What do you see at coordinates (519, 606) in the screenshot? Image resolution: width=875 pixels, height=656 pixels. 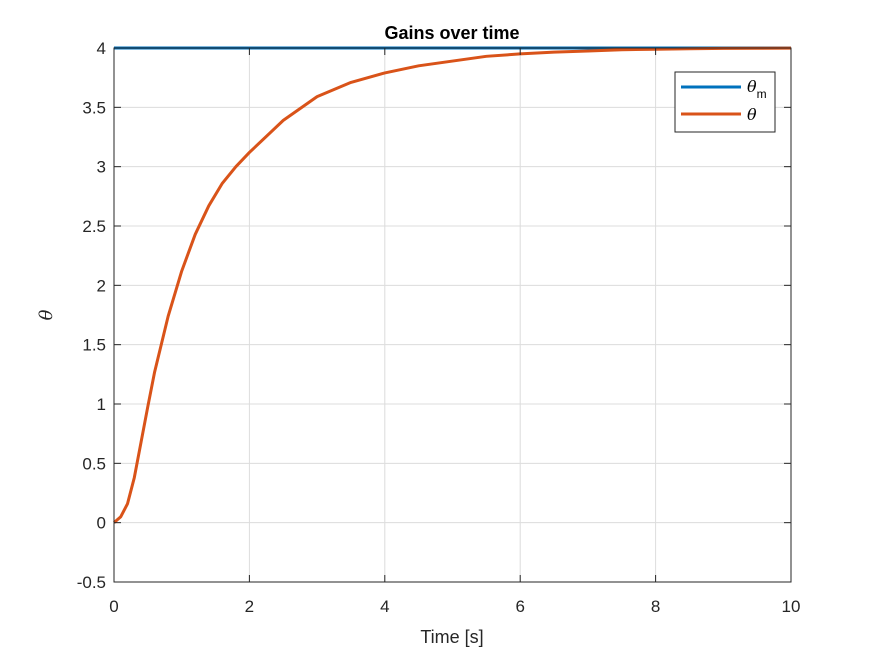 I see `x-tick-label: 6` at bounding box center [519, 606].